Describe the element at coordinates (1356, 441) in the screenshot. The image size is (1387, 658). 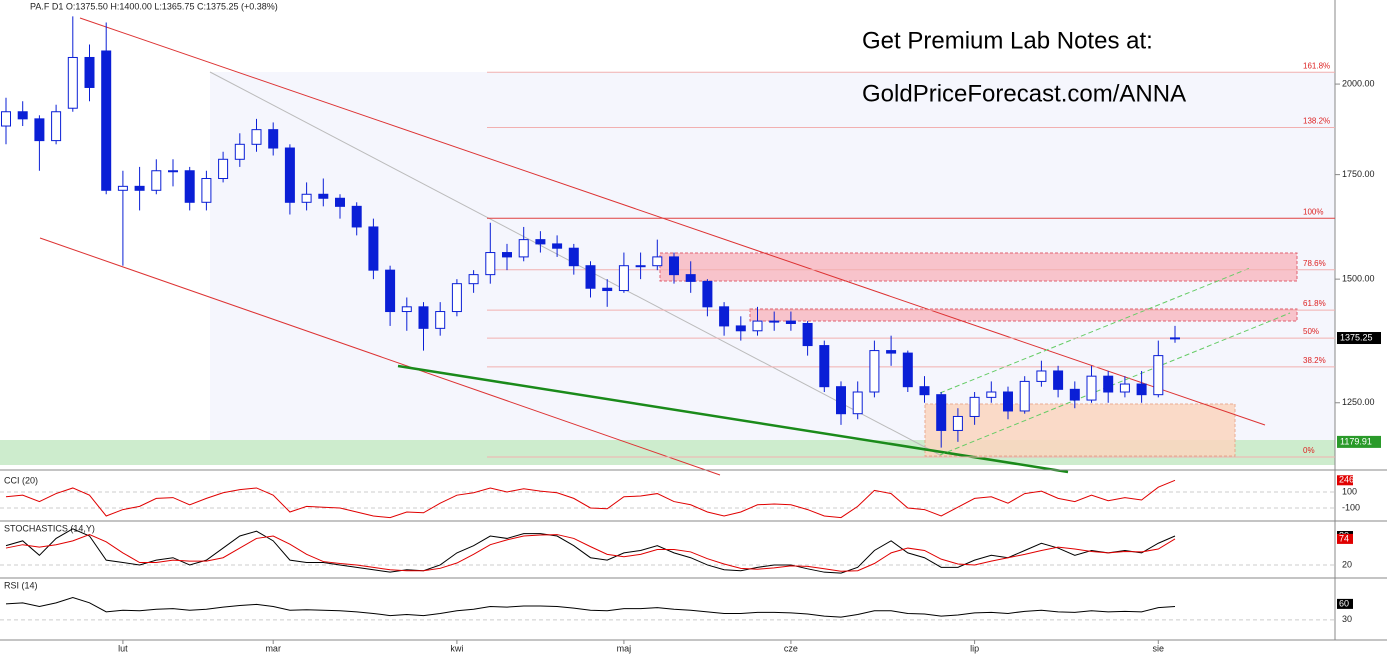
I see `price-marker-label: 1179.91` at that location.